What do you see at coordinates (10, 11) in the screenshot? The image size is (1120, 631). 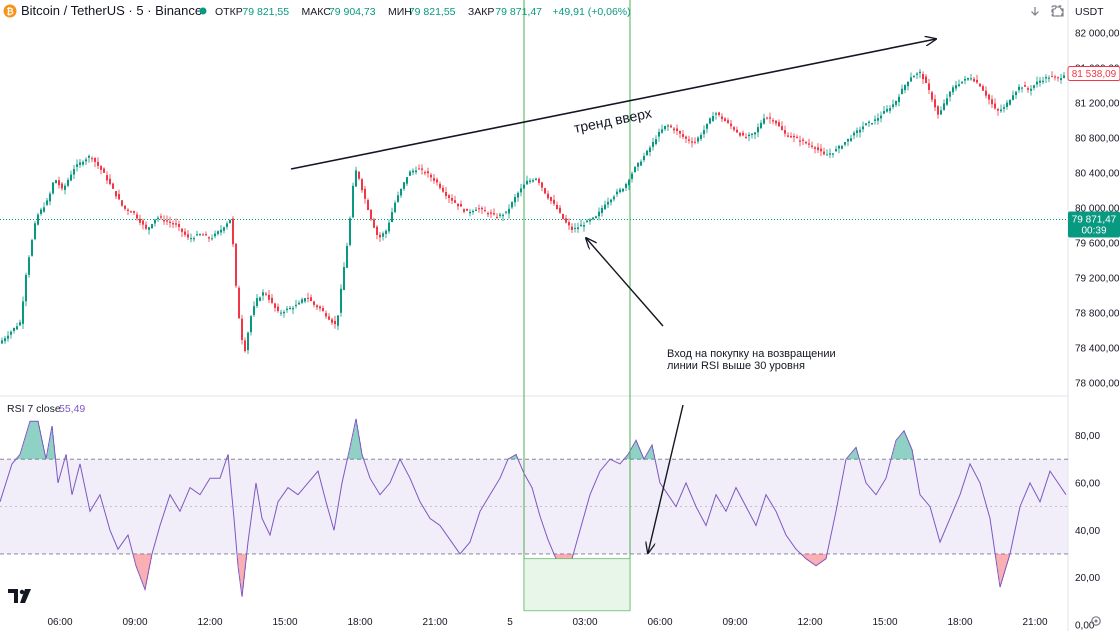 I see `bitcoin-icon: ₿` at bounding box center [10, 11].